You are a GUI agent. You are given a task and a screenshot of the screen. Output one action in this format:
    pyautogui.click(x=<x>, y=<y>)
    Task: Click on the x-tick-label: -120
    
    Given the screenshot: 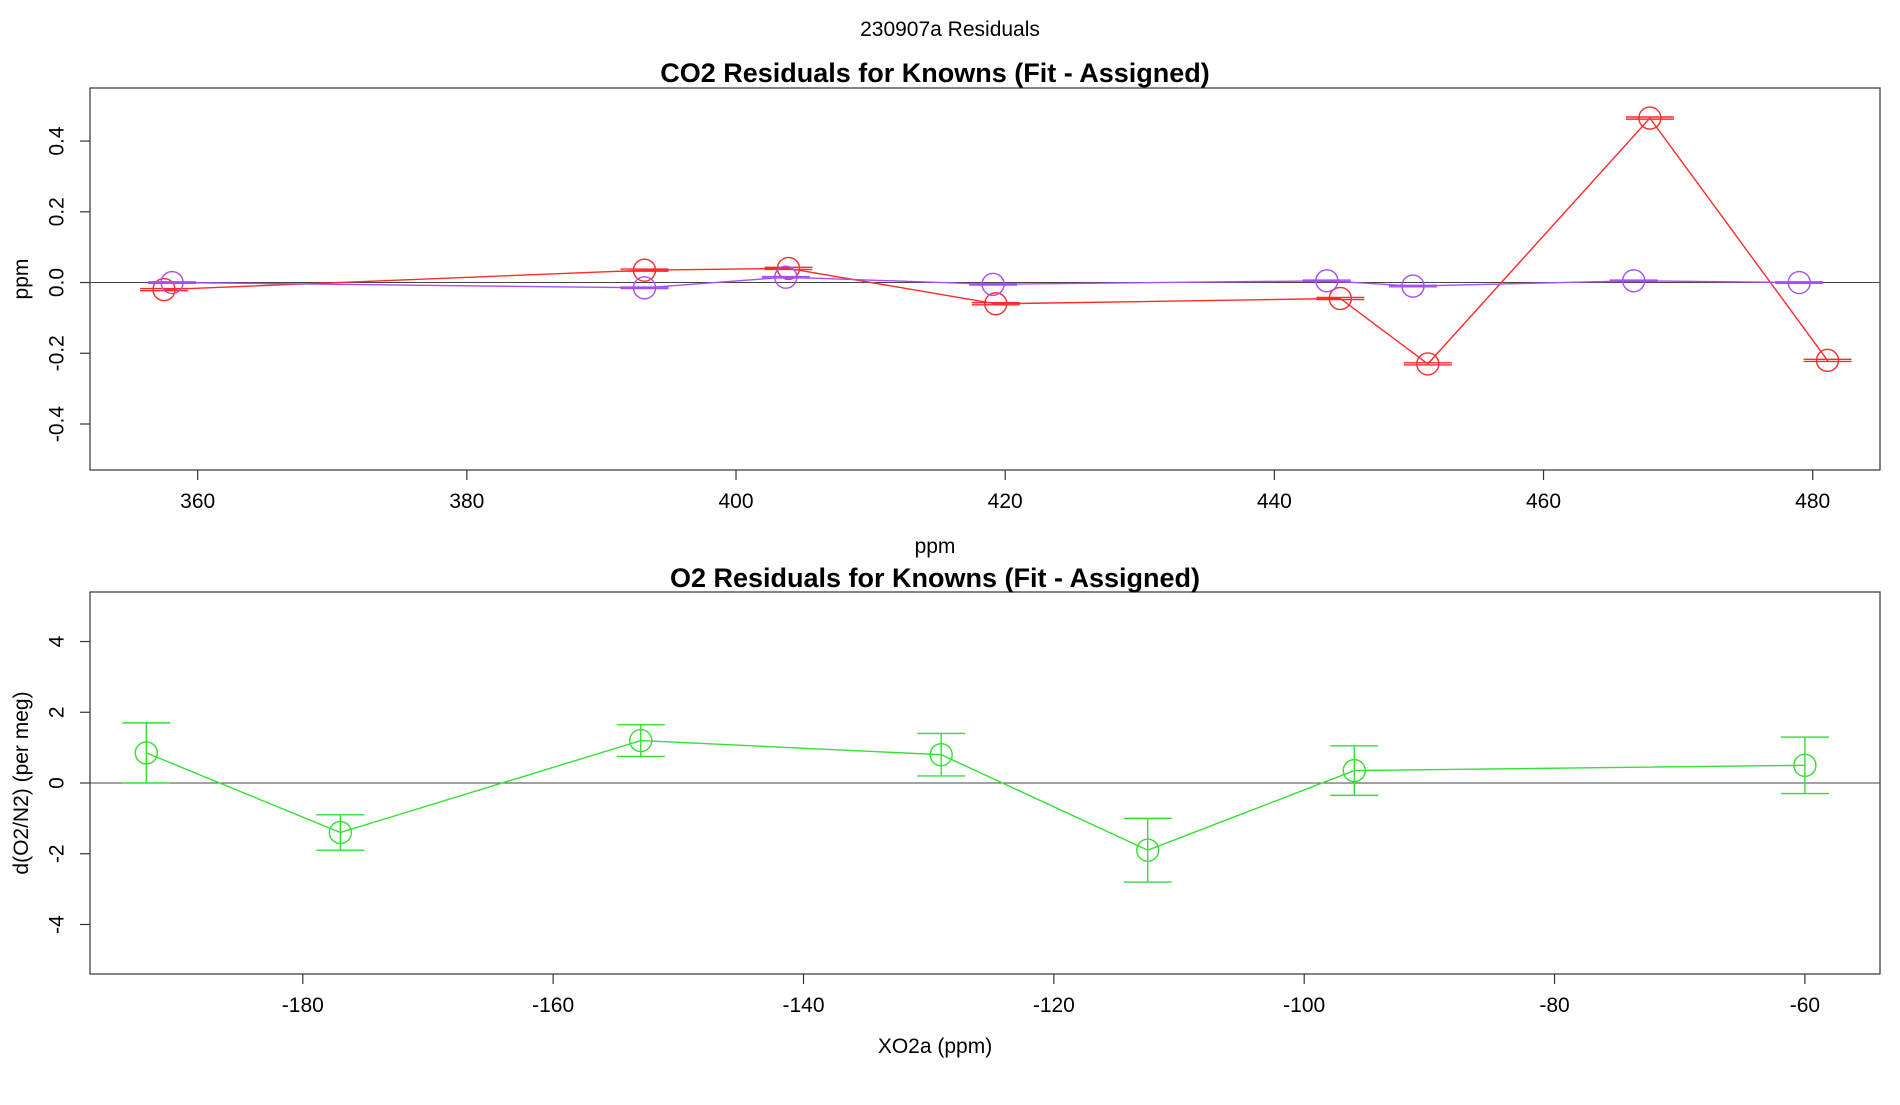 What is the action you would take?
    pyautogui.click(x=1054, y=1005)
    